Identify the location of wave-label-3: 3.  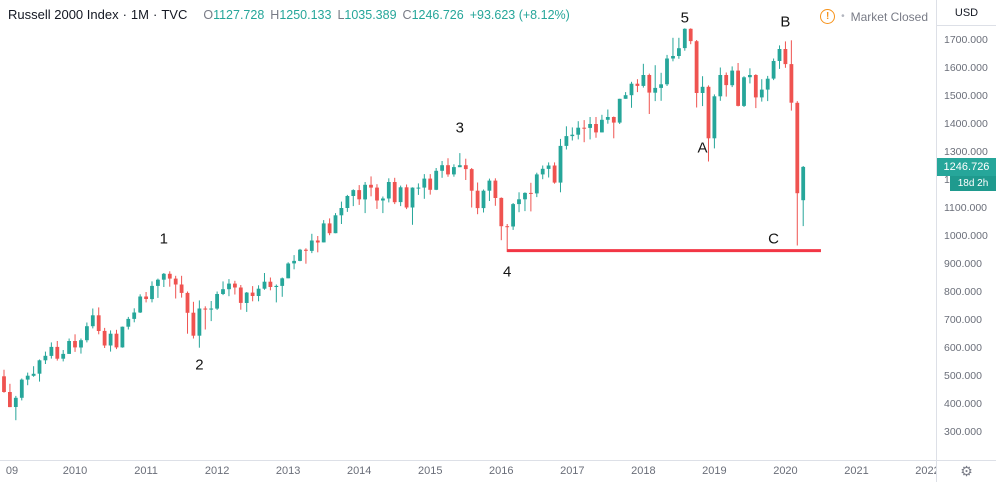
(459, 128).